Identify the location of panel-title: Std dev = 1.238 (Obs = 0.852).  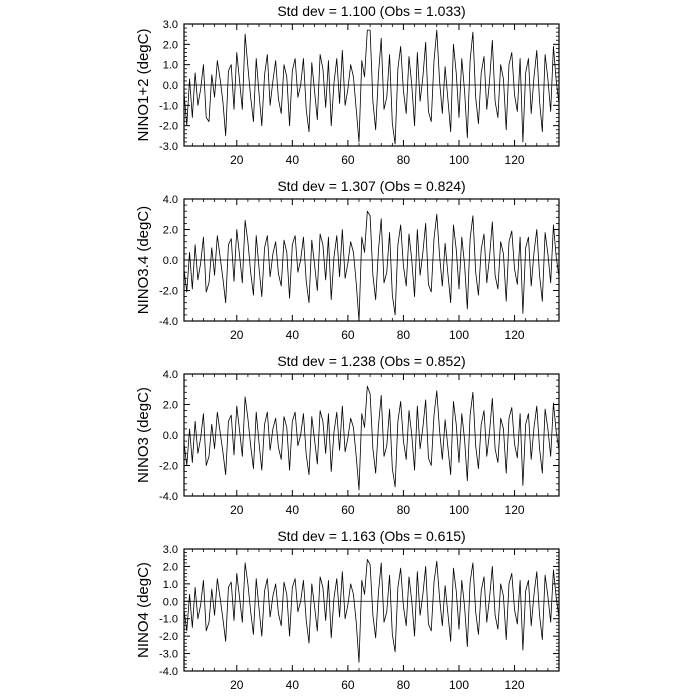
(371, 361).